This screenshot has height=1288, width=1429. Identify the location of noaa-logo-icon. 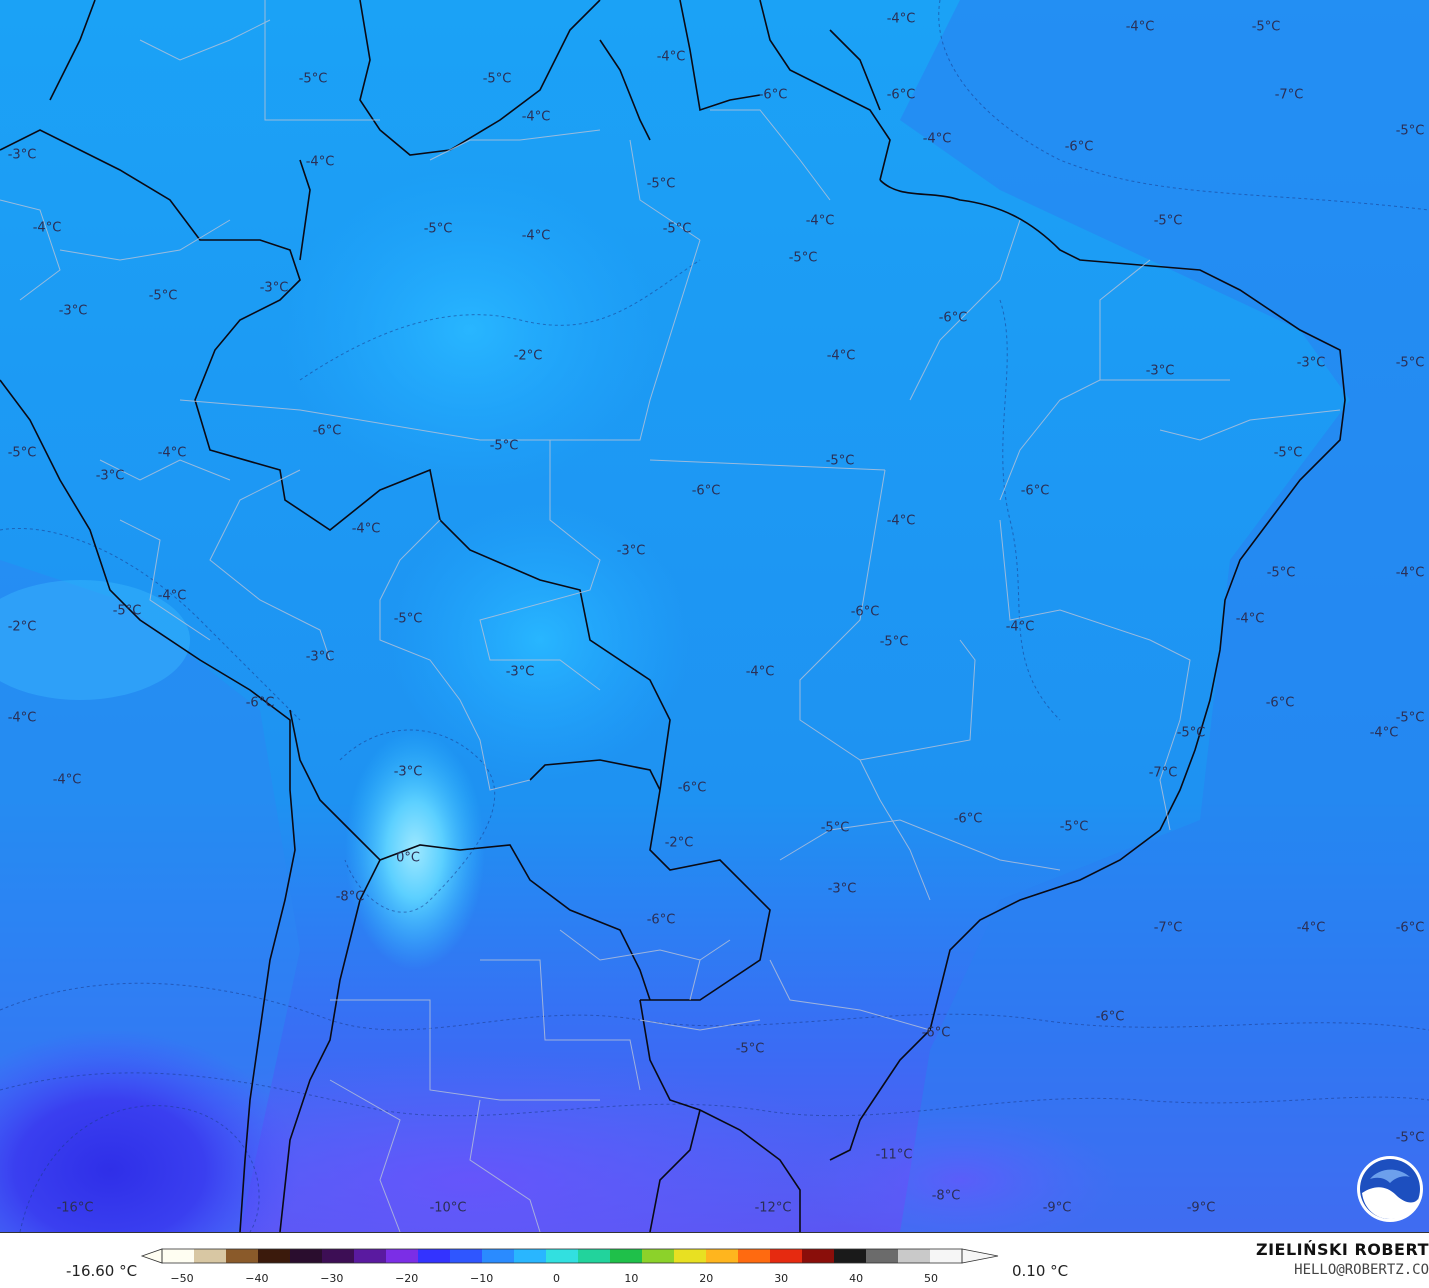
(1390, 1189).